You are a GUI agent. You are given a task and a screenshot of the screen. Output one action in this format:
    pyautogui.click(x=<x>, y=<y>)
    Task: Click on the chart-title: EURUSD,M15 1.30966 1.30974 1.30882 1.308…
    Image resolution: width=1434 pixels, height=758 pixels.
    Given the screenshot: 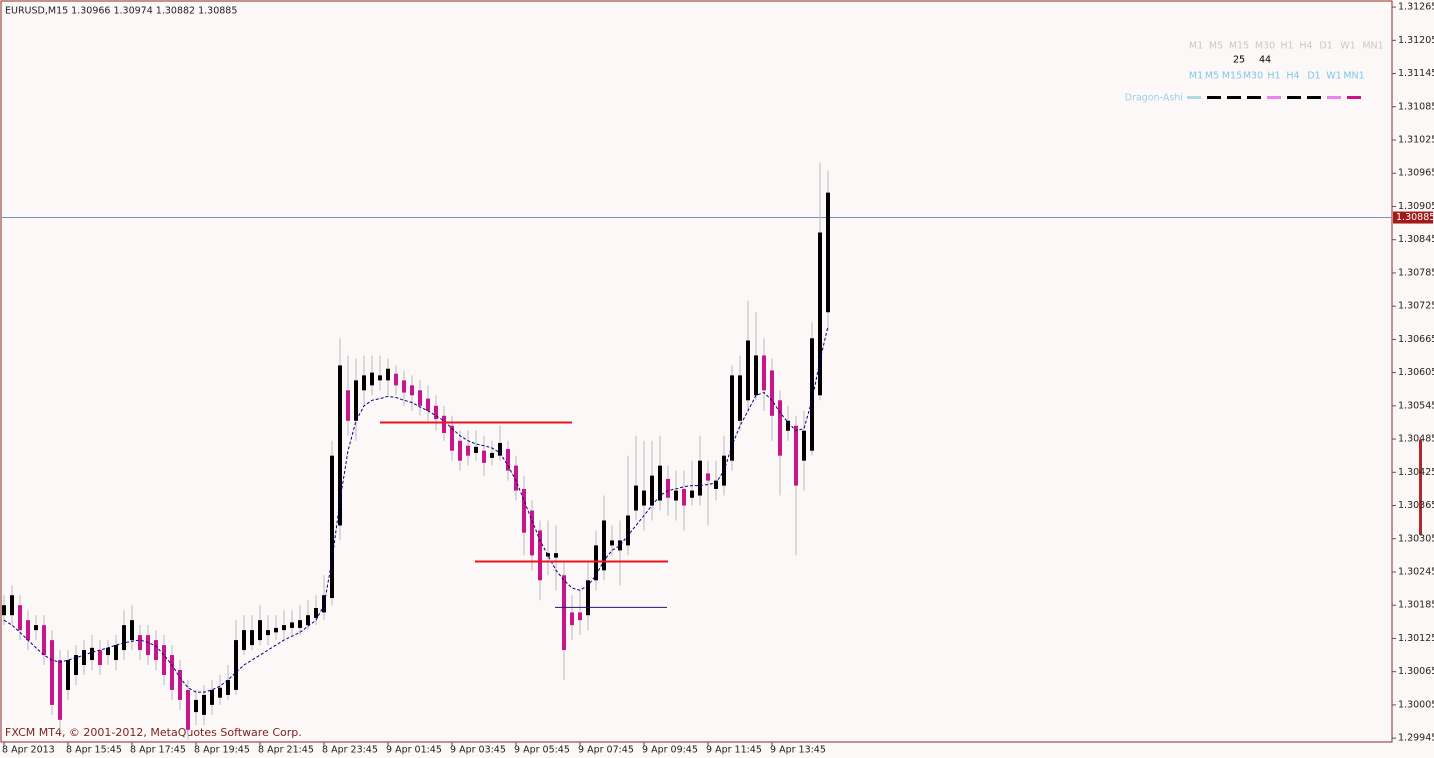 What is the action you would take?
    pyautogui.click(x=121, y=11)
    